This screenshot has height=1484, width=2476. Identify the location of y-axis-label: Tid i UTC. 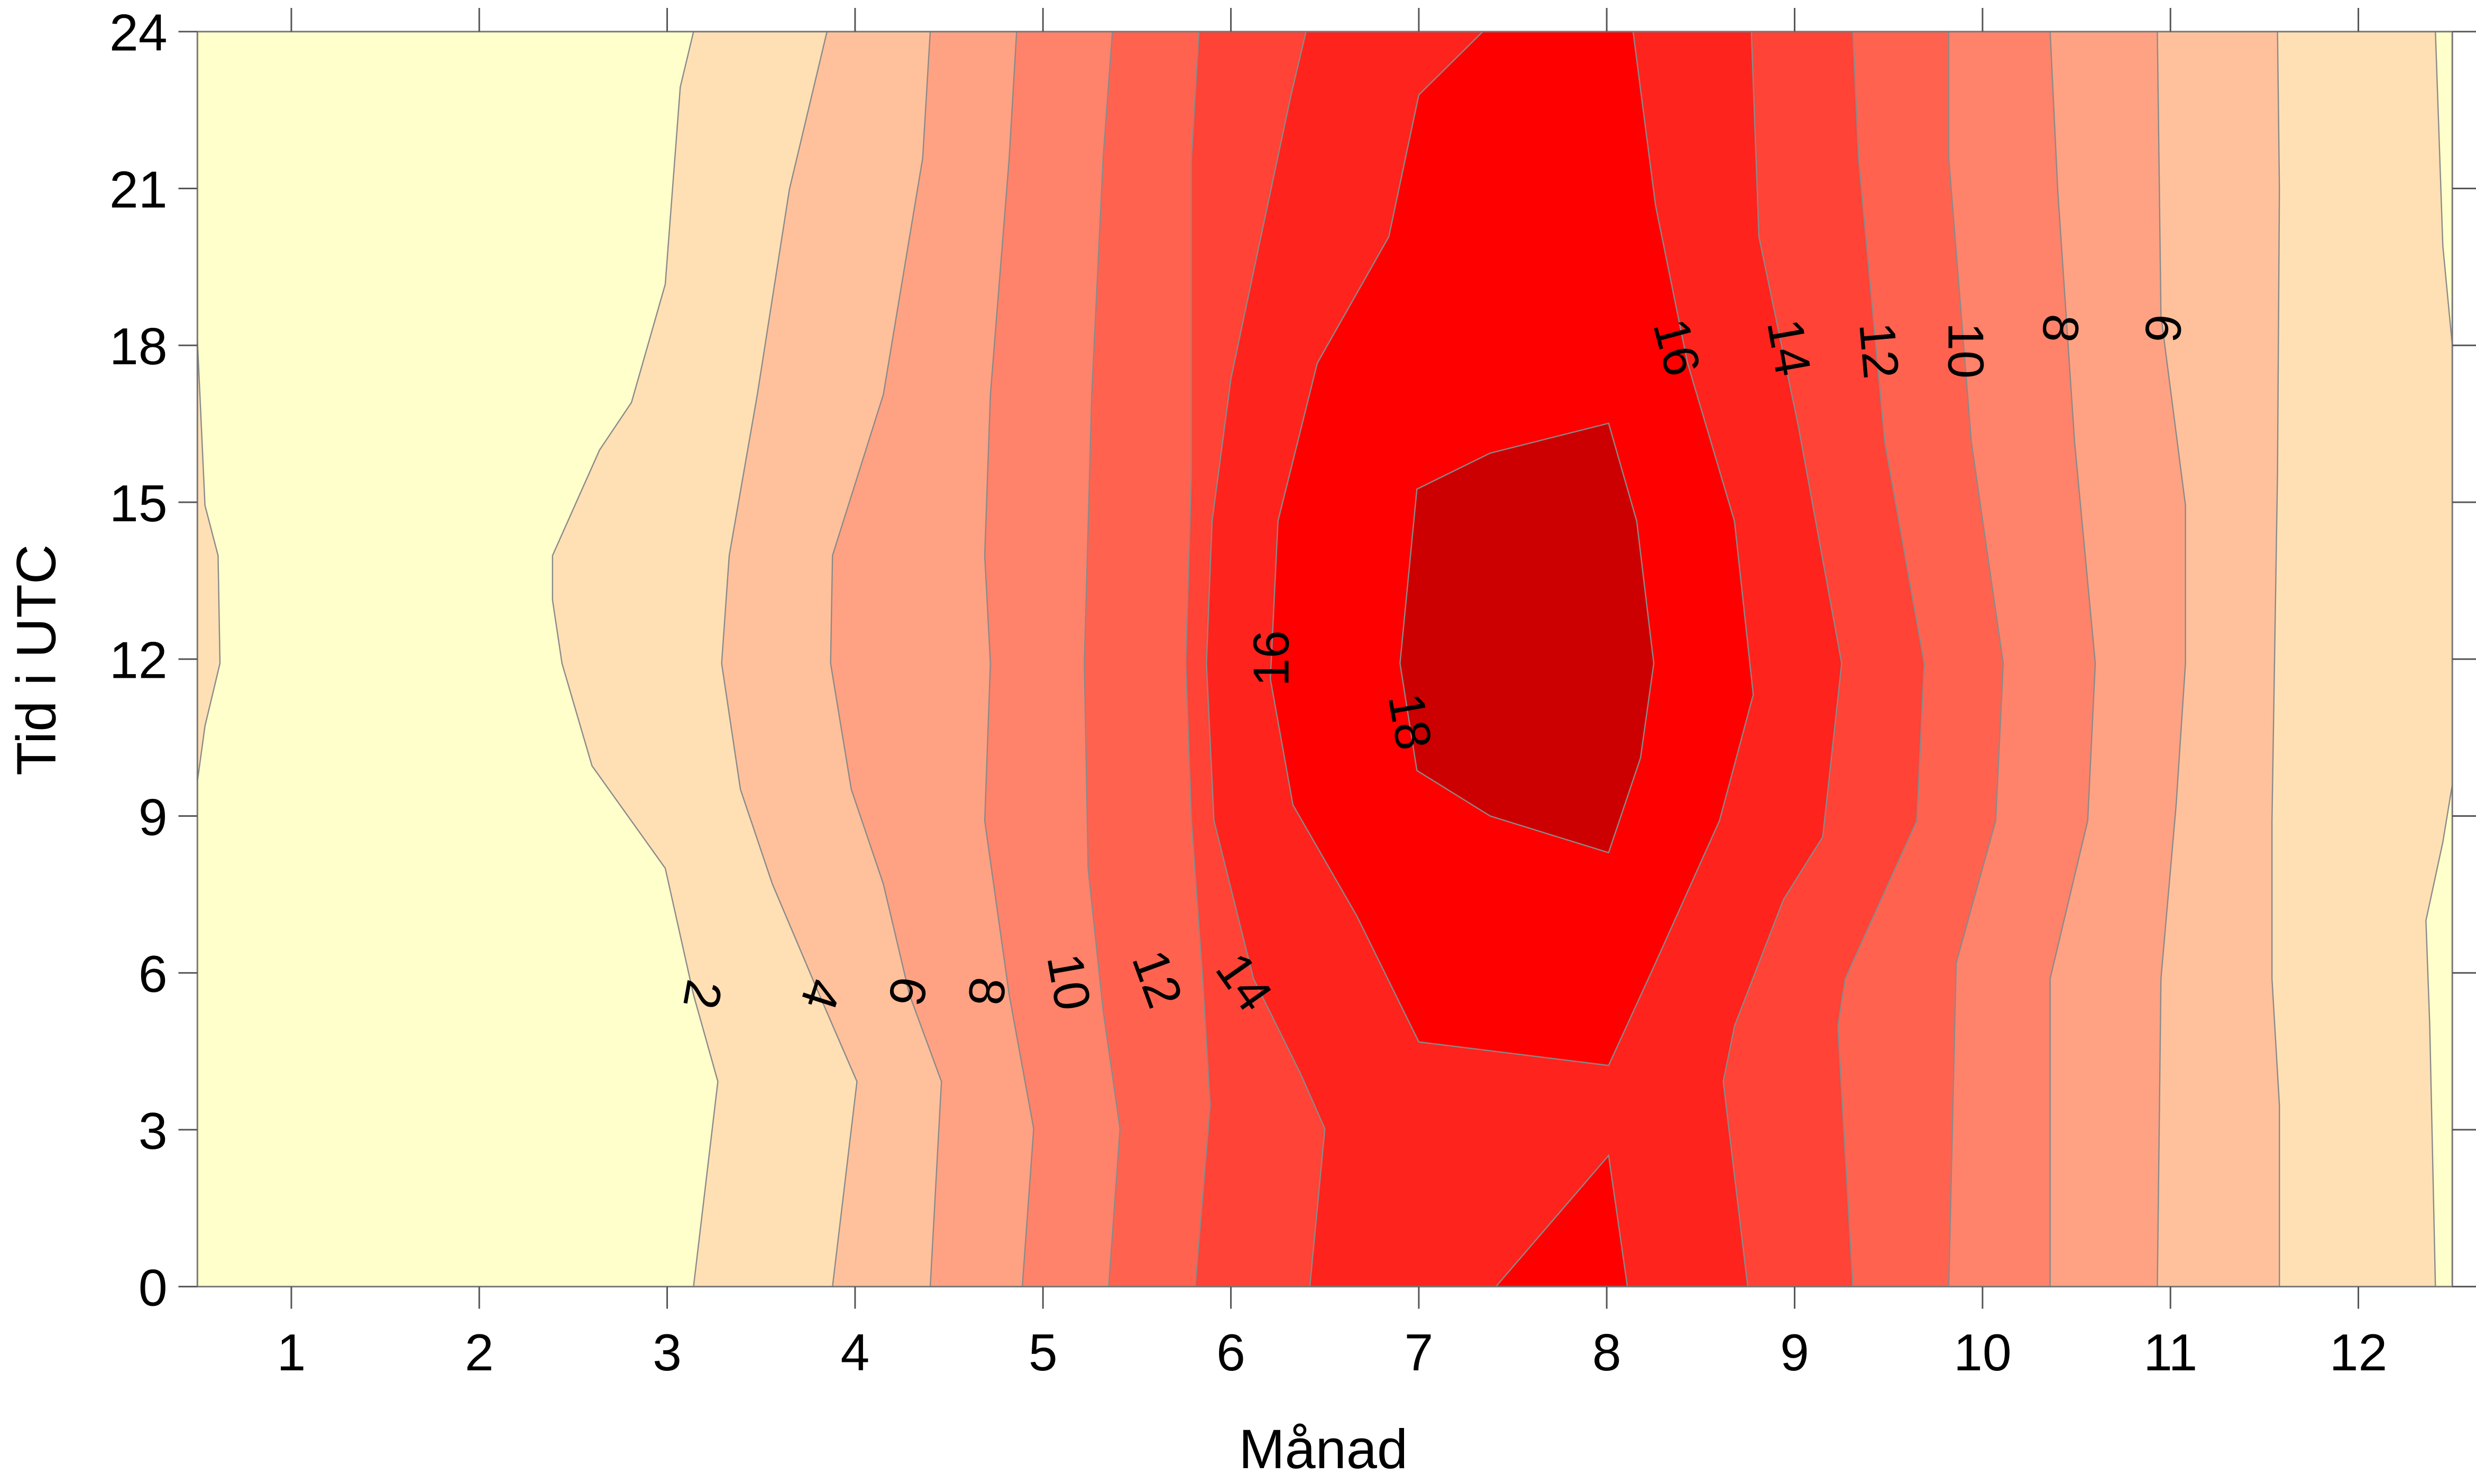
(37, 661).